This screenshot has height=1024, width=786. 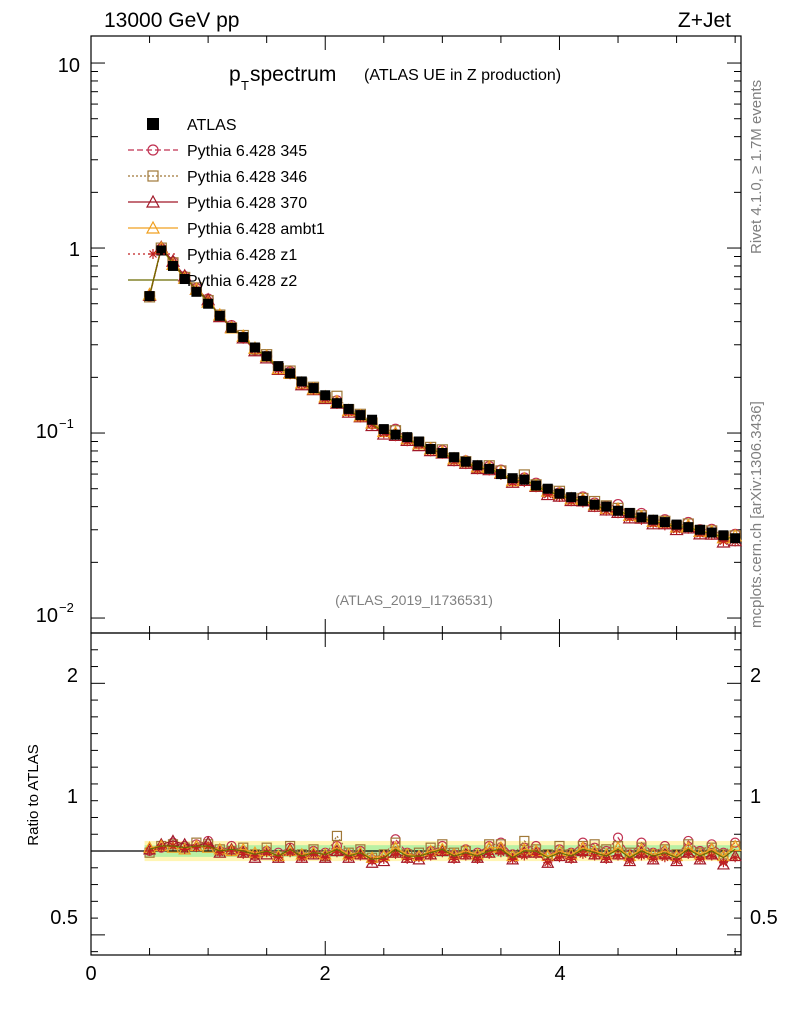 What do you see at coordinates (242, 281) in the screenshot?
I see `legend-label: Pythia 6.428 z2` at bounding box center [242, 281].